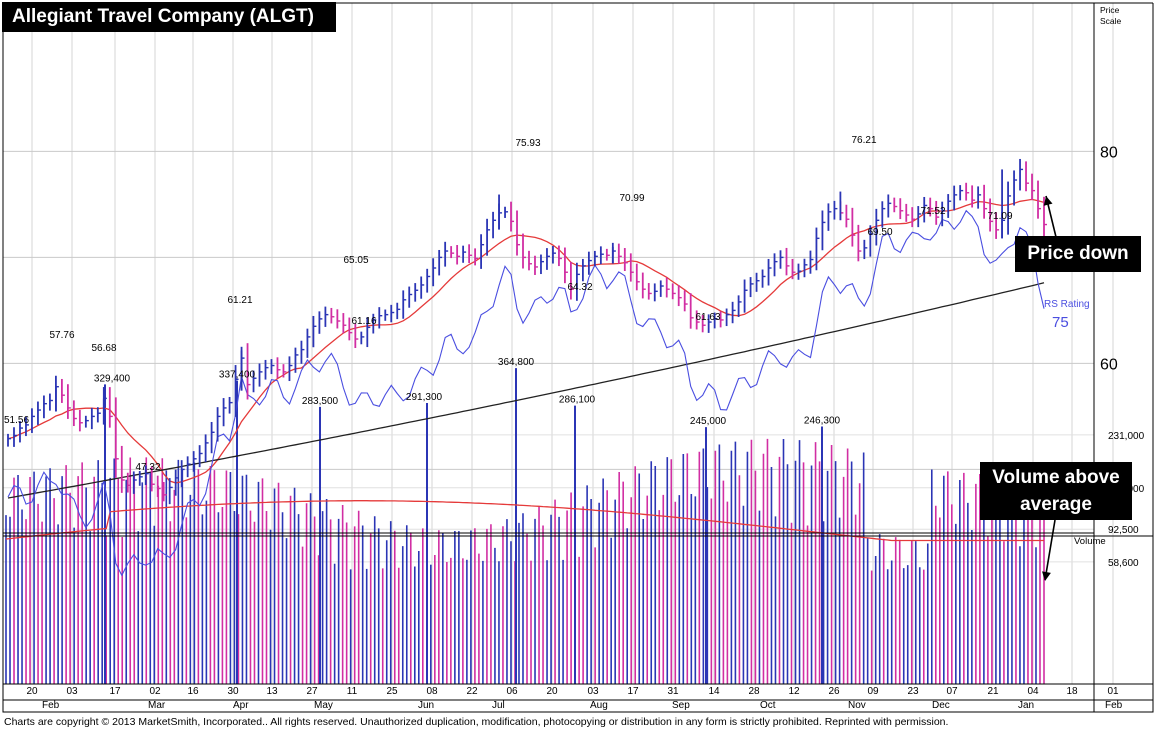 The height and width of the screenshot is (737, 1155). Describe the element at coordinates (681, 705) in the screenshot. I see `x-month-label-sep-7: Sep` at that location.